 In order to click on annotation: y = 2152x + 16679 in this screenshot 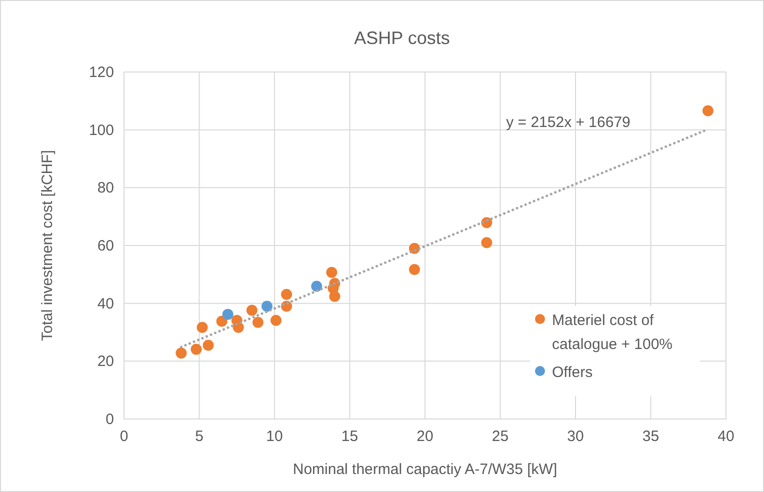, I will do `click(568, 122)`.